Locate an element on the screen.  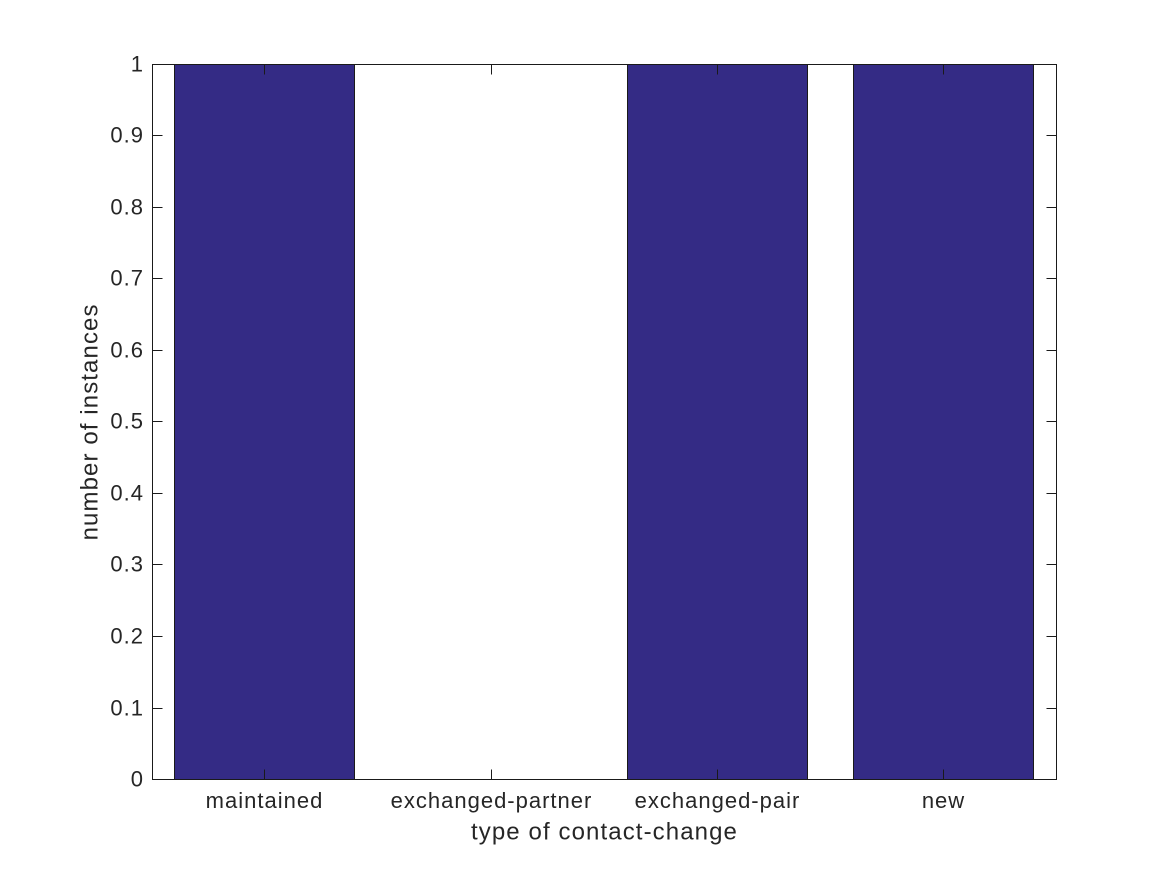
svg-text: exchanged-partner is located at coordinates (492, 800).